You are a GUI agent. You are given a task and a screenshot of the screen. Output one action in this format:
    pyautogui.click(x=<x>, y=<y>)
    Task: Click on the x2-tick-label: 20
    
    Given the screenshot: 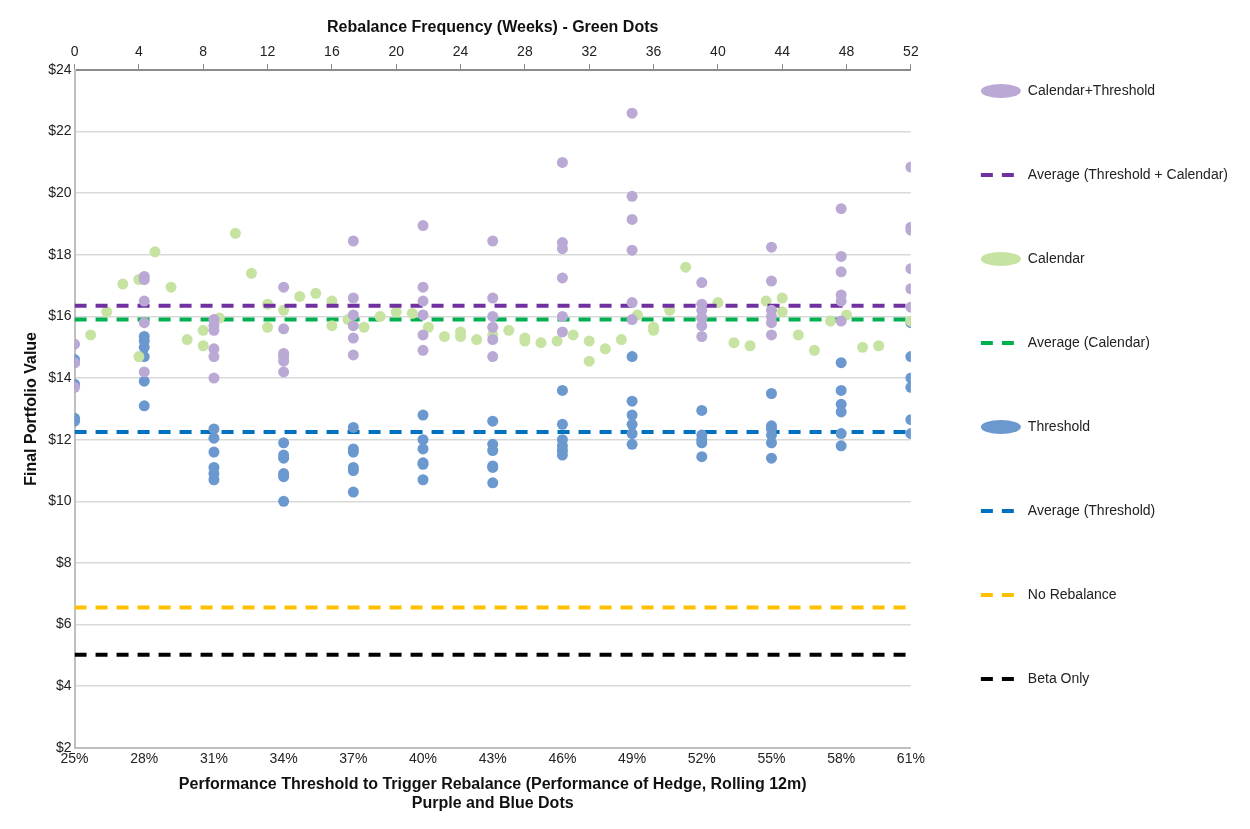 What is the action you would take?
    pyautogui.click(x=396, y=51)
    